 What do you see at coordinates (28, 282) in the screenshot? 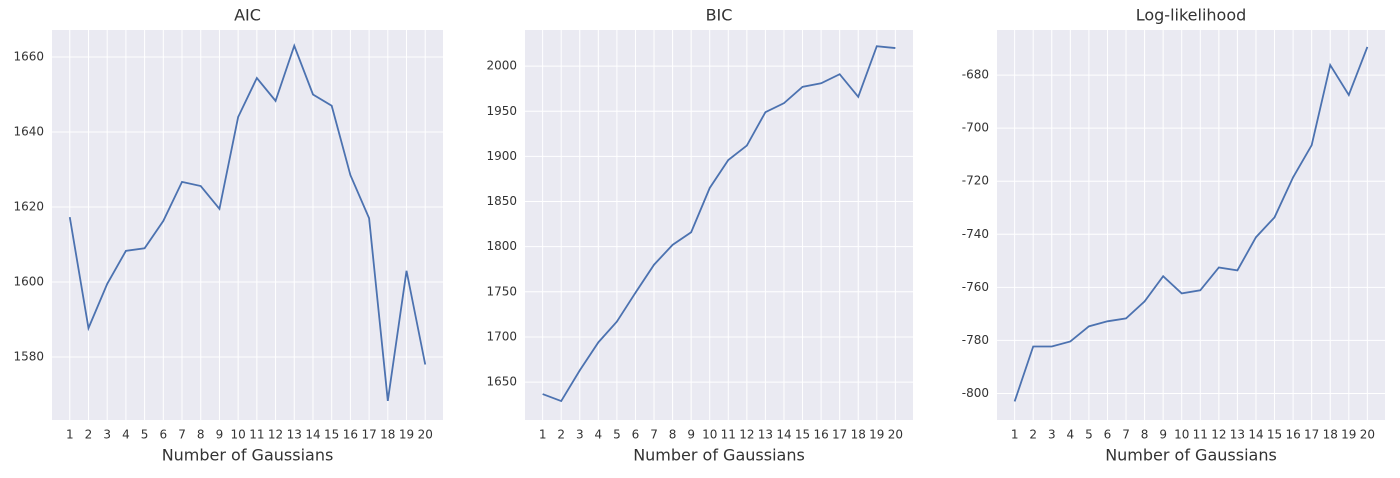
I see `y-tick-label: 1600` at bounding box center [28, 282].